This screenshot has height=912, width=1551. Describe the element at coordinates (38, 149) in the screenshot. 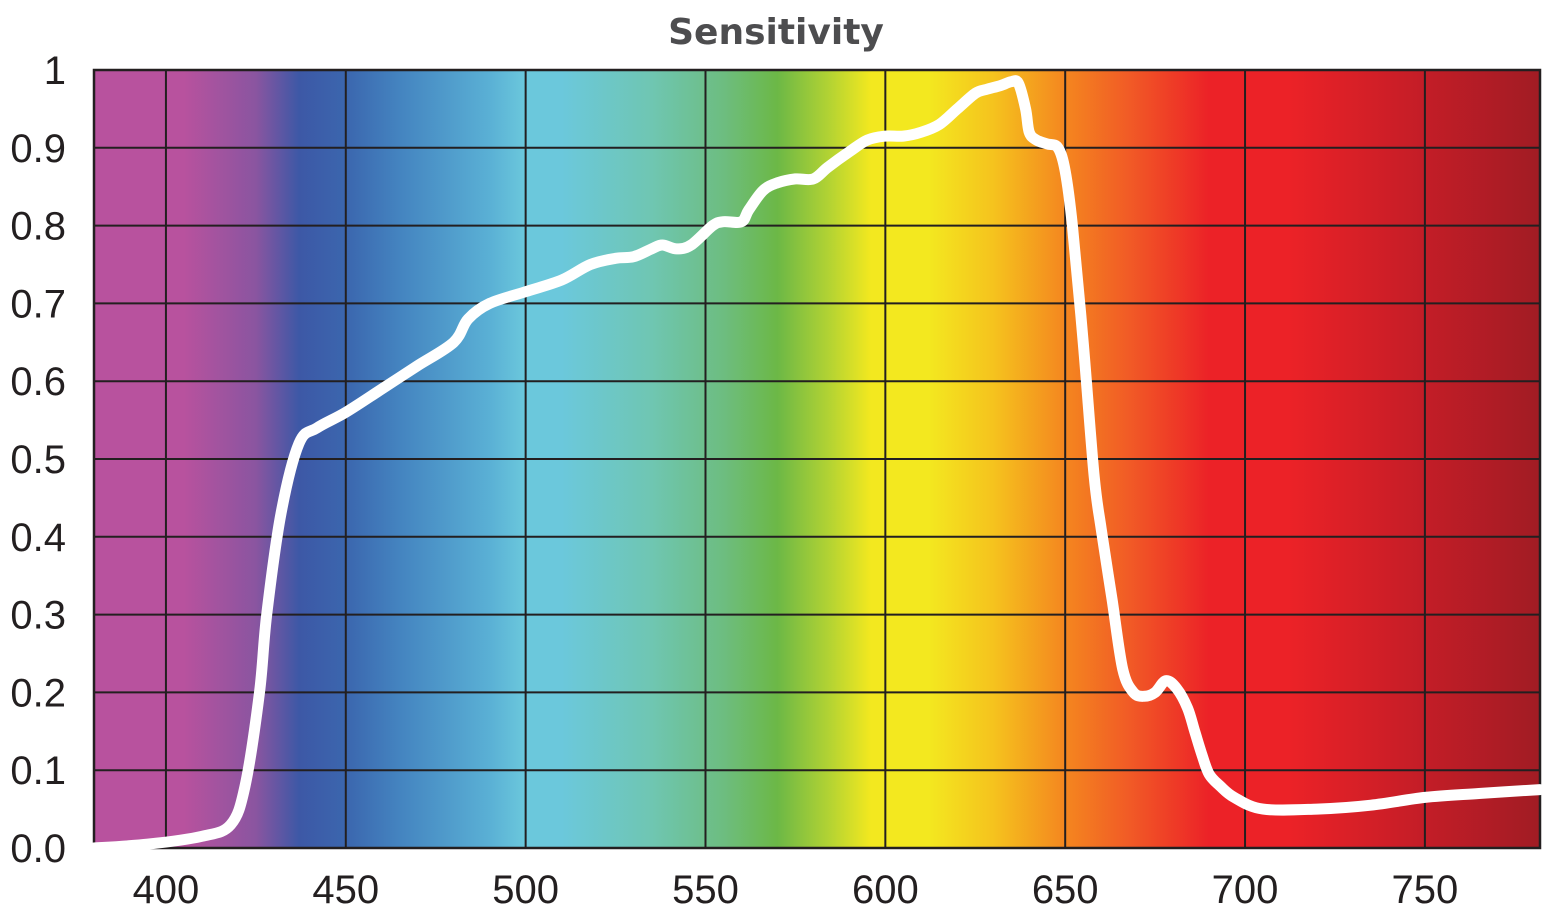

I see `y-tick-label: 0.9` at that location.